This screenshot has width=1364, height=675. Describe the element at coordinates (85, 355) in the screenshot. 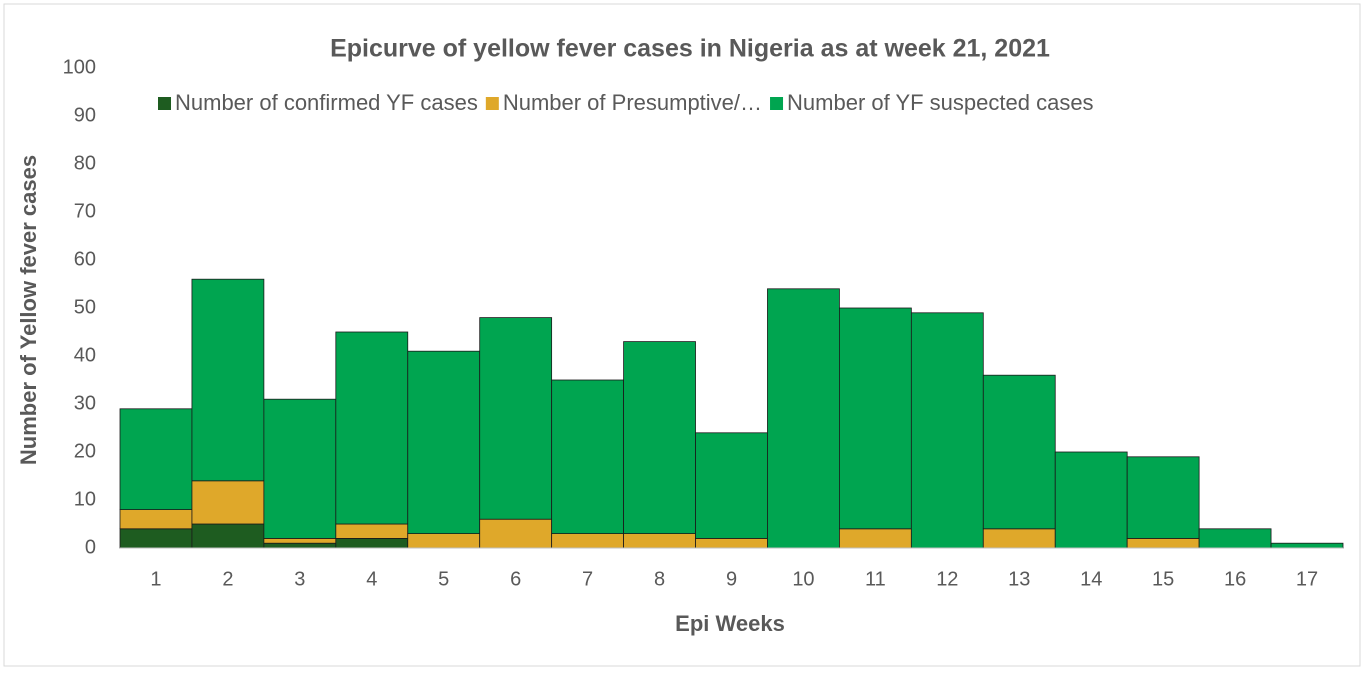

I see `y-tick-label: 40` at that location.